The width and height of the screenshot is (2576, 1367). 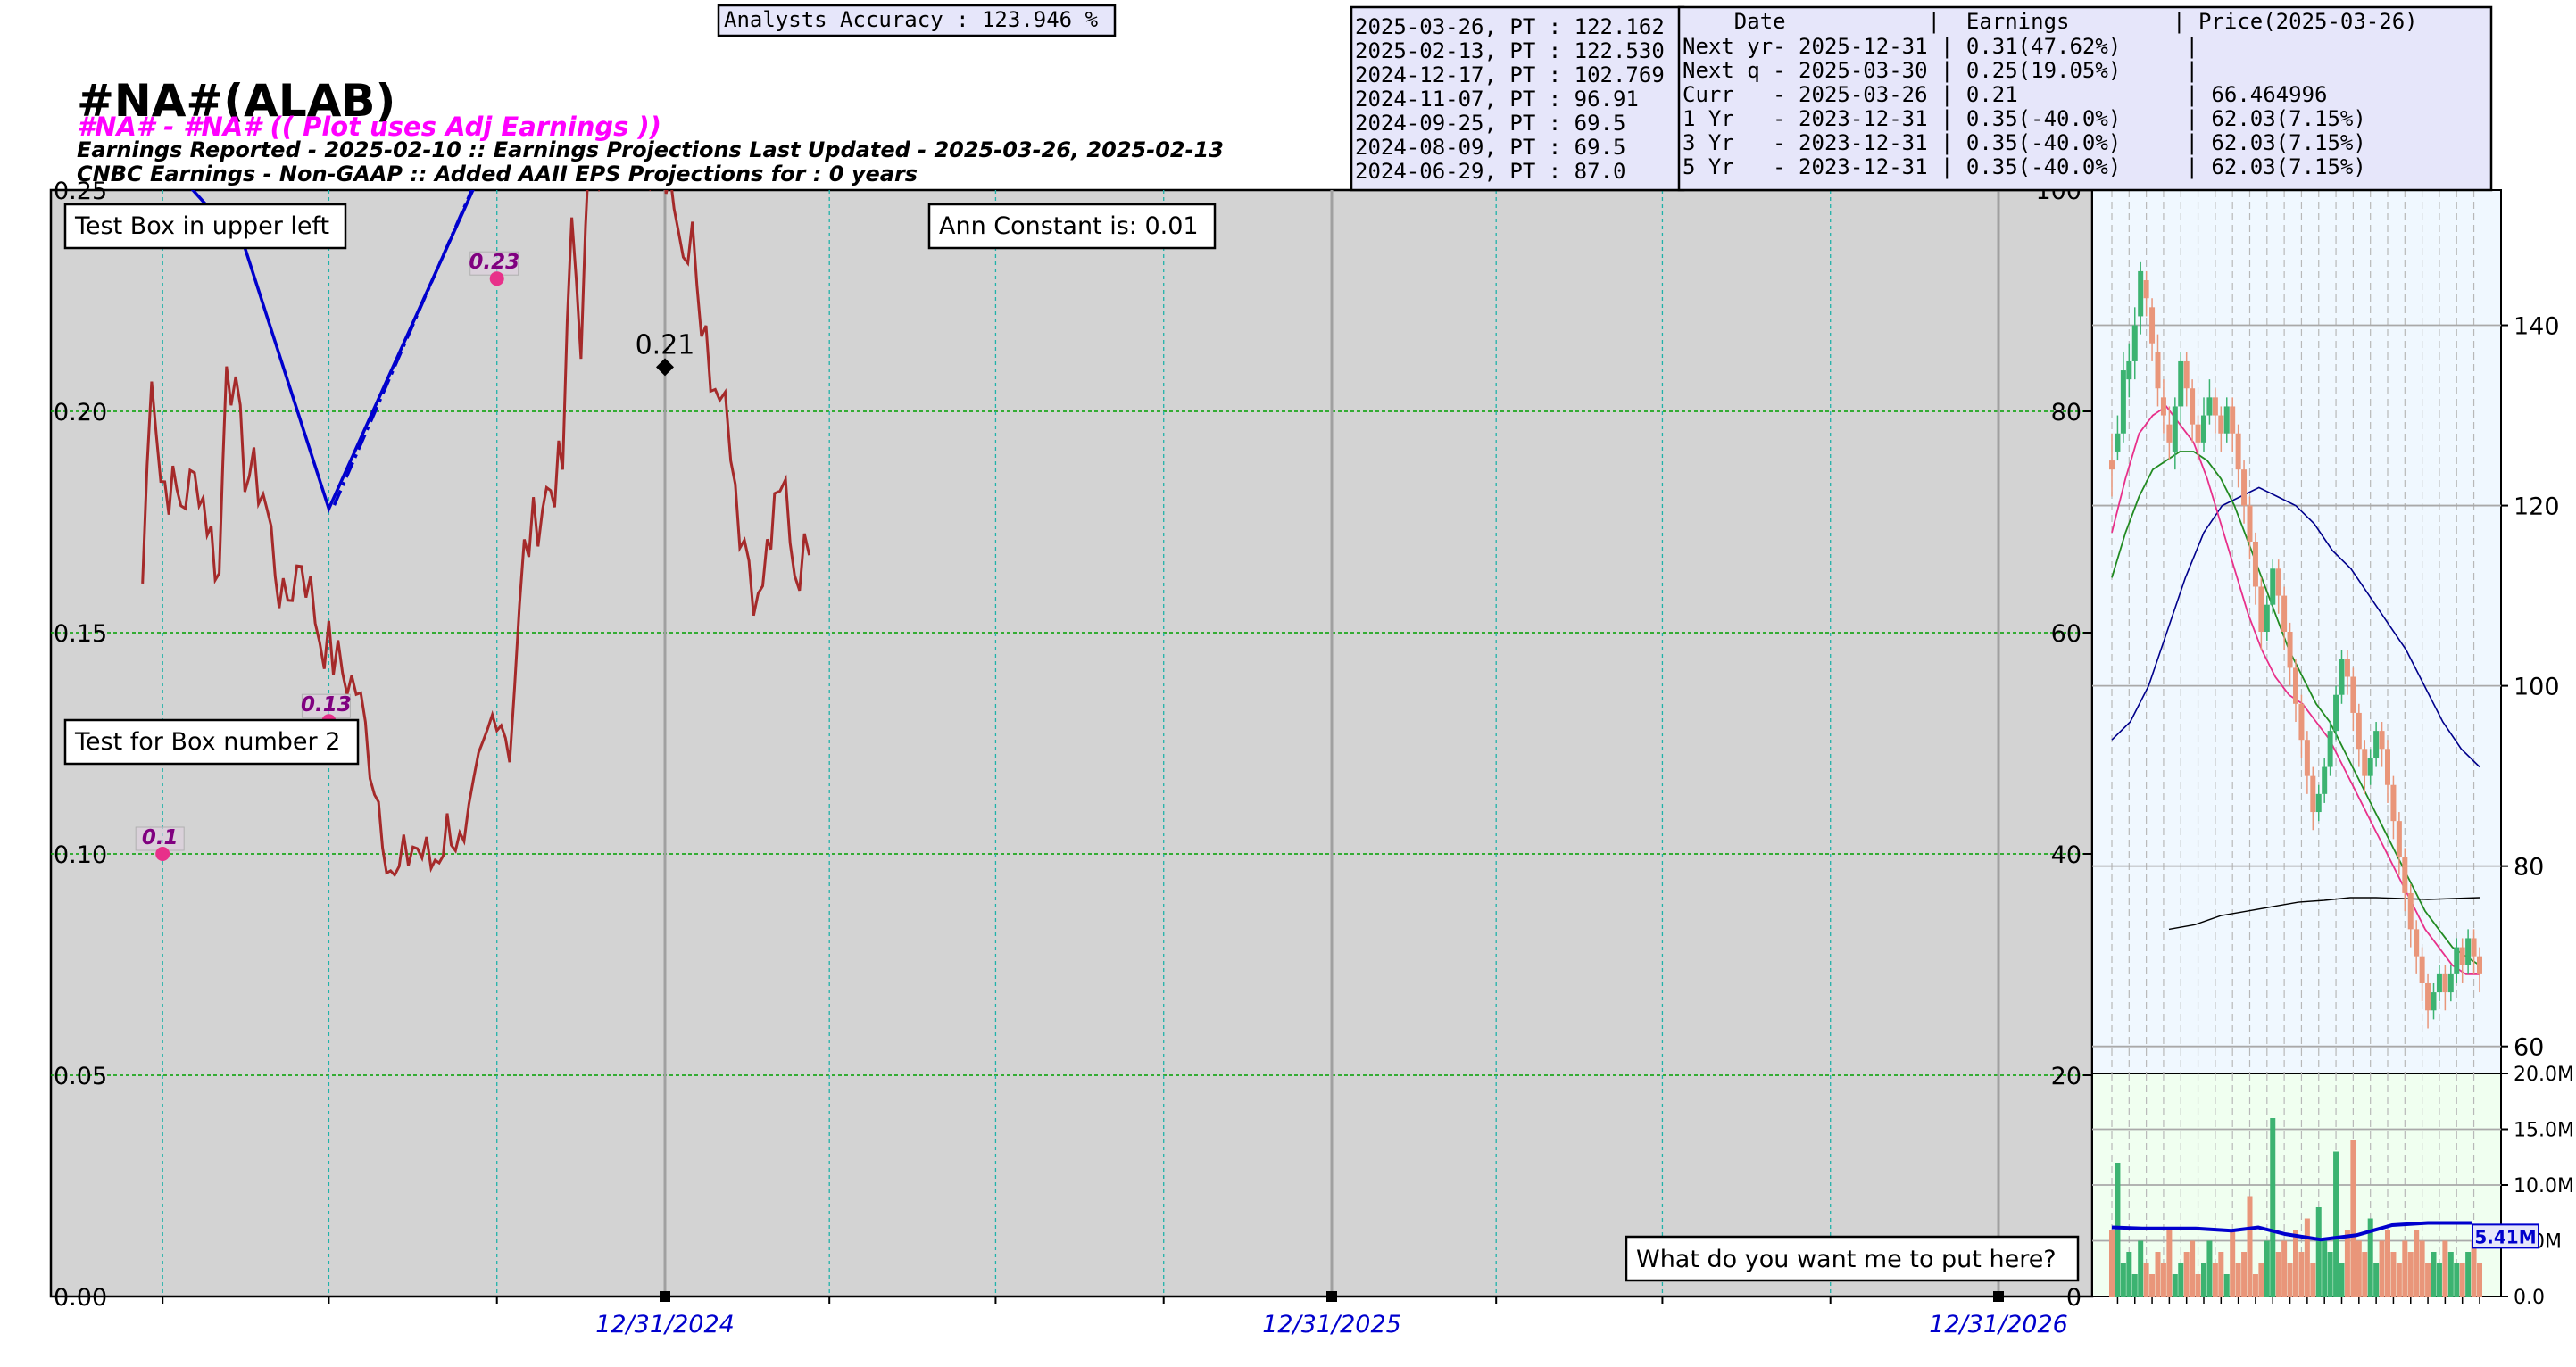 What do you see at coordinates (1497, 99) in the screenshot?
I see `price-target-line: 2024-11-07, PT : 96.91` at bounding box center [1497, 99].